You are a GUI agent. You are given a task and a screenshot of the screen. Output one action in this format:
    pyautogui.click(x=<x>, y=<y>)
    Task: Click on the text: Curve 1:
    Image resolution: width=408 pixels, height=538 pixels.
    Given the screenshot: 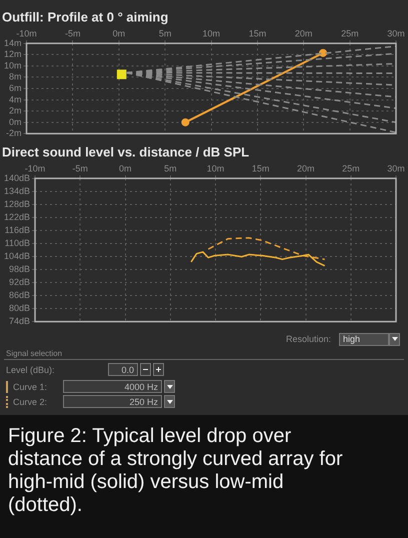 What is the action you would take?
    pyautogui.click(x=30, y=387)
    